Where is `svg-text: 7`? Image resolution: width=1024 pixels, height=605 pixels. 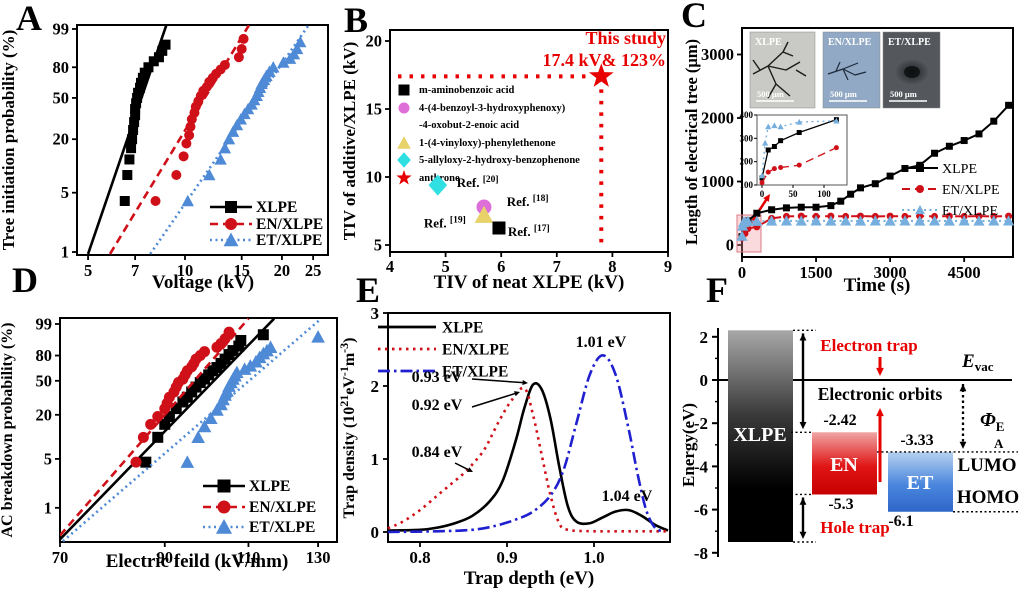
svg-text: 7 is located at coordinates (557, 266).